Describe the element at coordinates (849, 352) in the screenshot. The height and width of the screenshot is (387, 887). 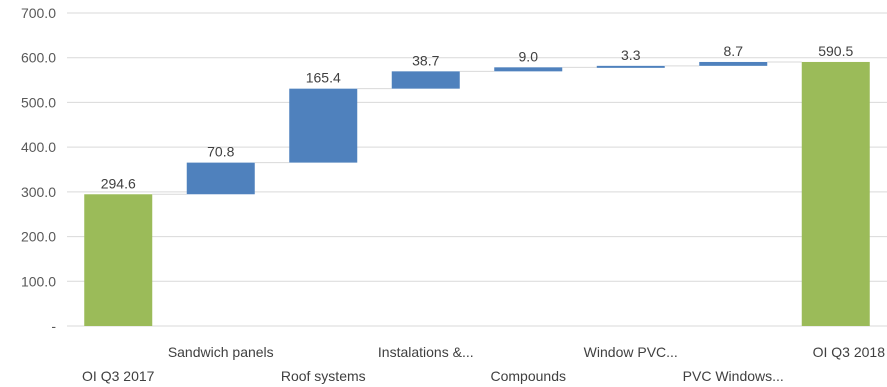
I see `category-label: OI Q3 2018` at that location.